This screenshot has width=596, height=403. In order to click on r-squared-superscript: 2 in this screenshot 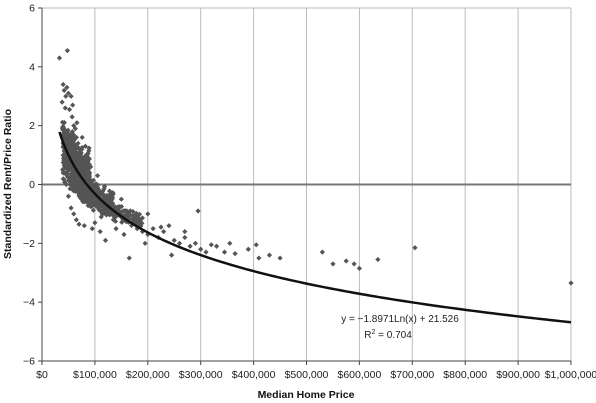, I will do `click(373, 332)`.